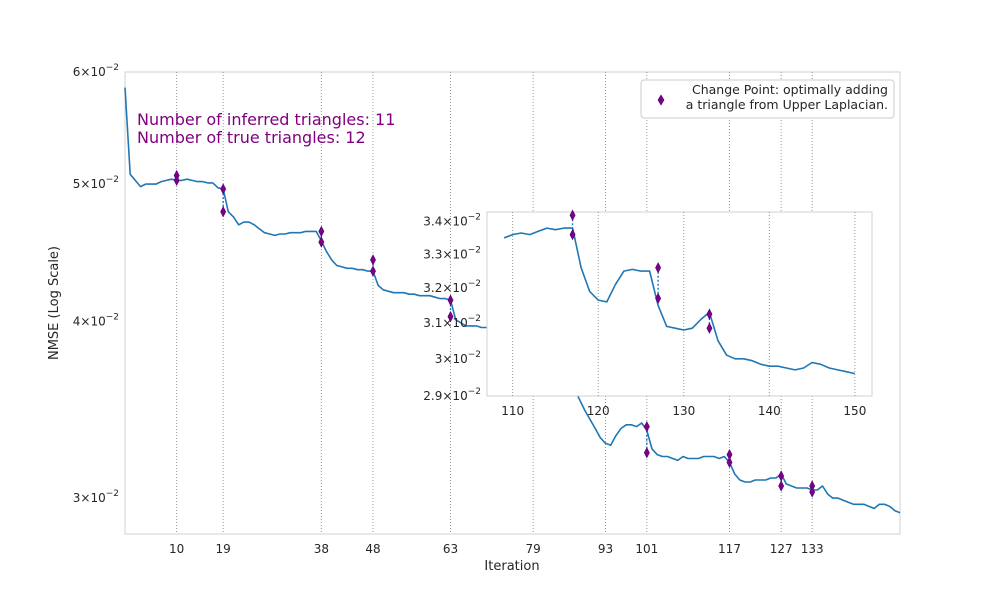 Image resolution: width=1000 pixels, height=600 pixels. What do you see at coordinates (372, 549) in the screenshot?
I see `main-x-tick-label: 48` at bounding box center [372, 549].